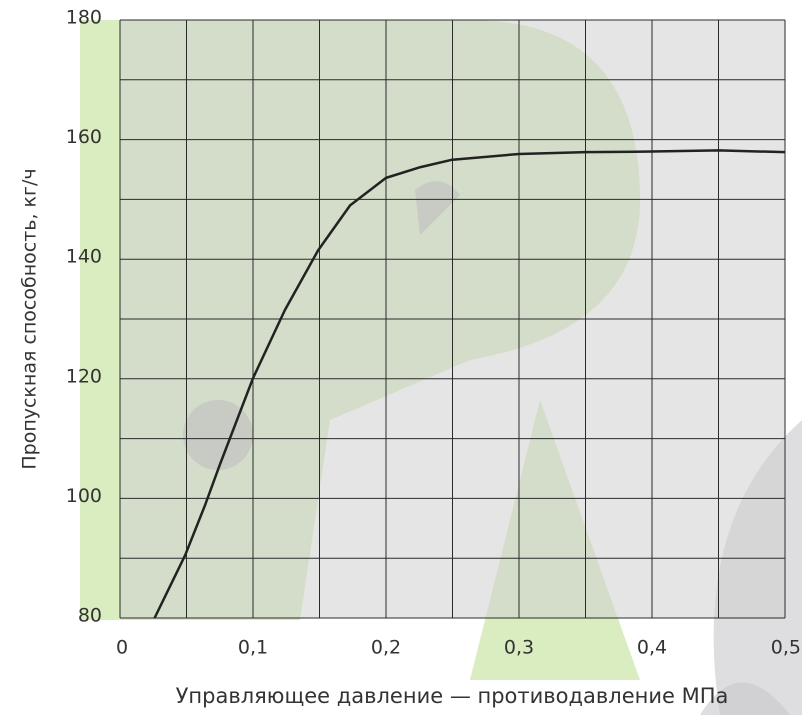 Image resolution: width=802 pixels, height=715 pixels. Describe the element at coordinates (84, 496) in the screenshot. I see `y-tick-label: 100` at that location.